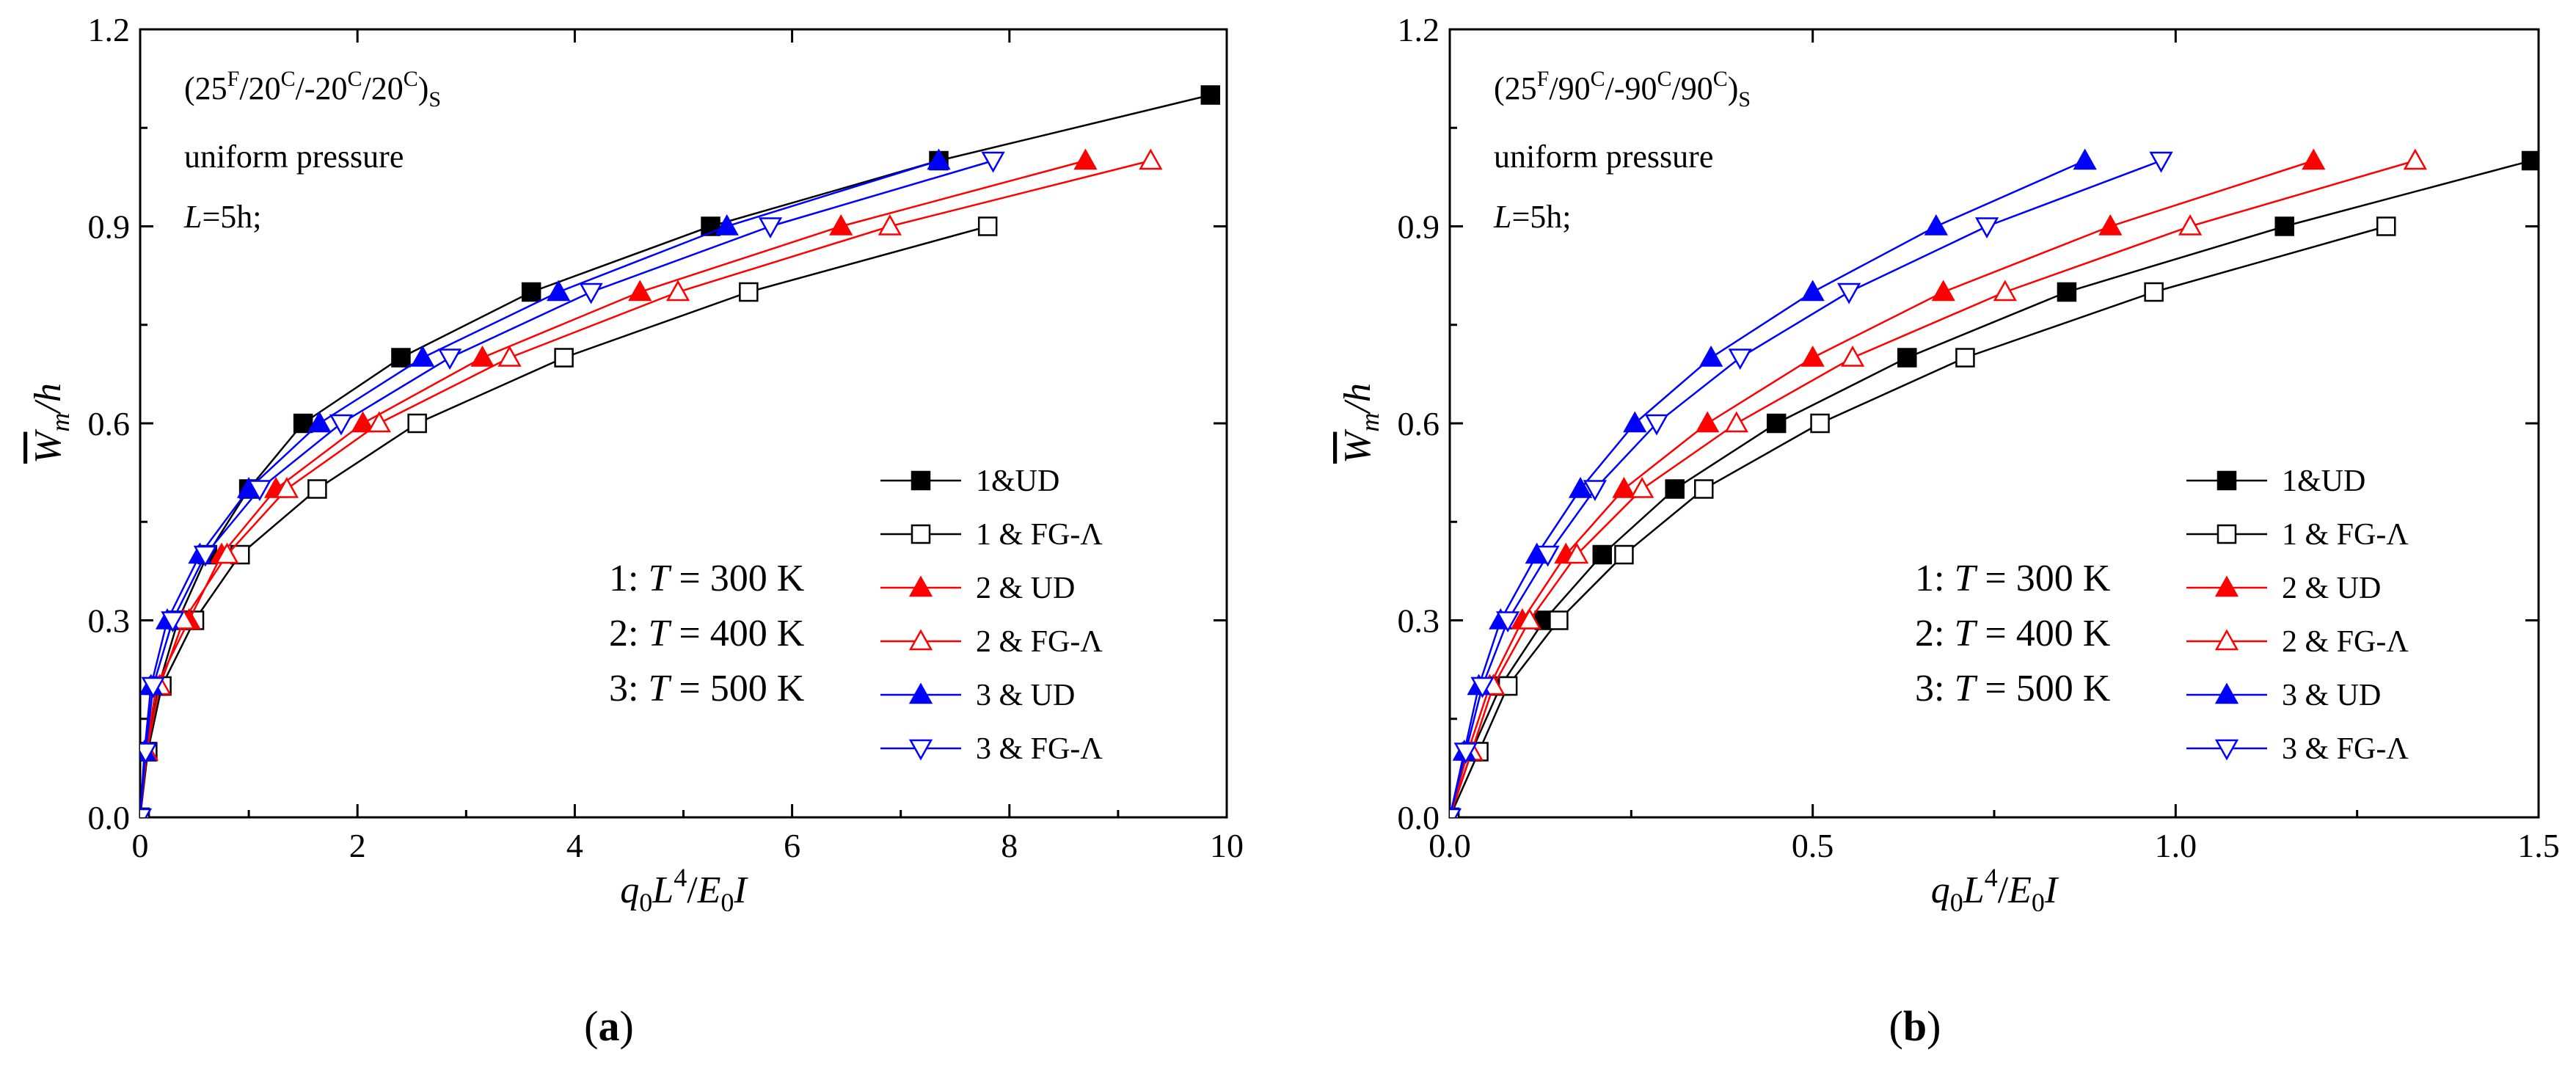 This screenshot has width=2576, height=1080. What do you see at coordinates (609, 1026) in the screenshot?
I see `panel-label: (a)` at bounding box center [609, 1026].